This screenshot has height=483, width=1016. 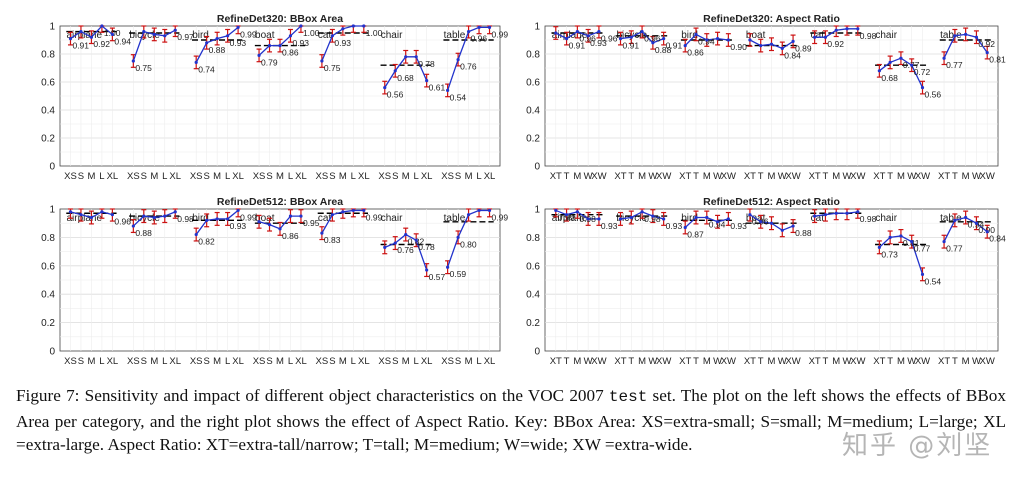 I want to click on category-label: bicycle, so click(x=144, y=218).